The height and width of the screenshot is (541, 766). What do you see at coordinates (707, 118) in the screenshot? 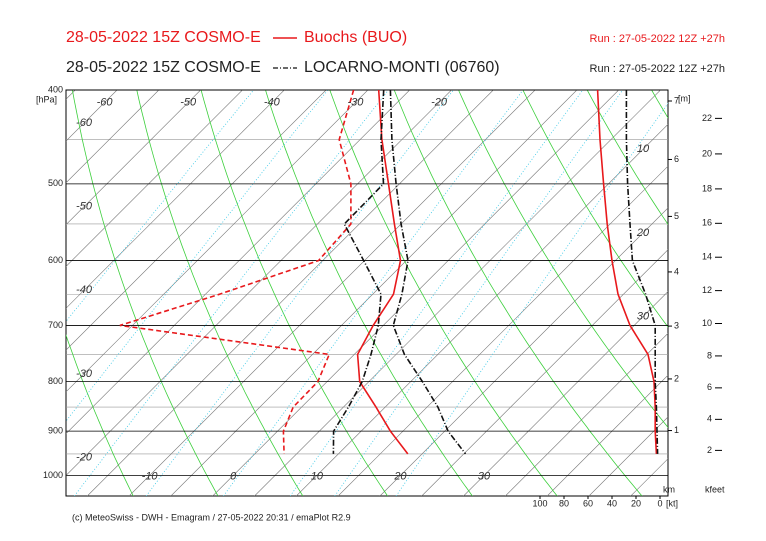
I see `kfeet-tick-label: 22` at bounding box center [707, 118].